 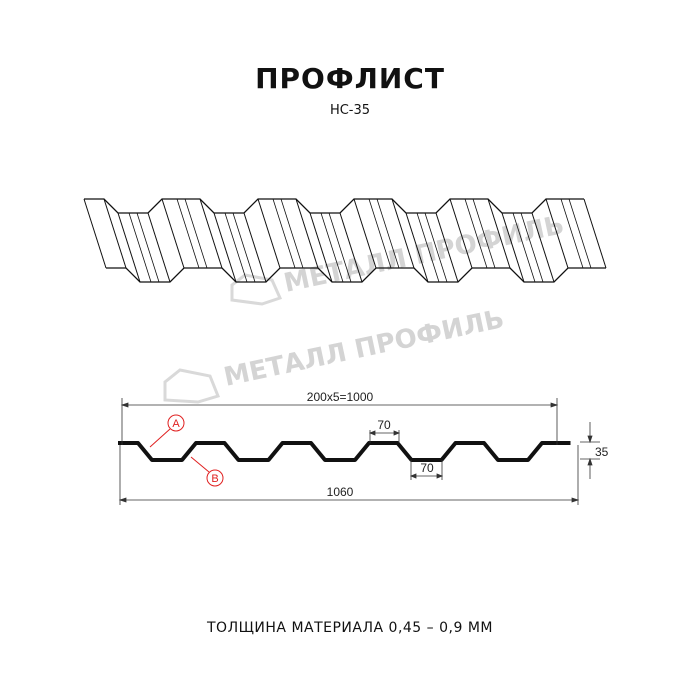 I want to click on marker-a-label: A, so click(x=176, y=424).